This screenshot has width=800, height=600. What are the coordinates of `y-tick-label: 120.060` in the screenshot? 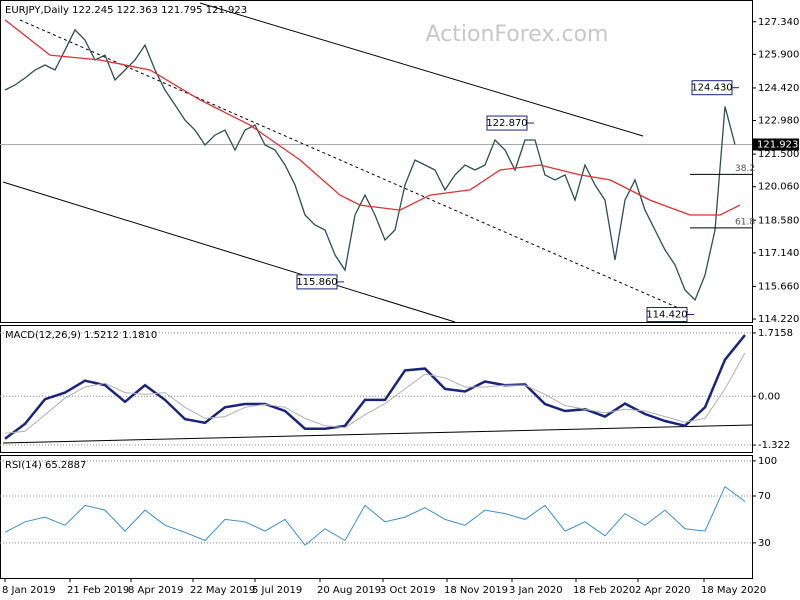 It's located at (778, 187).